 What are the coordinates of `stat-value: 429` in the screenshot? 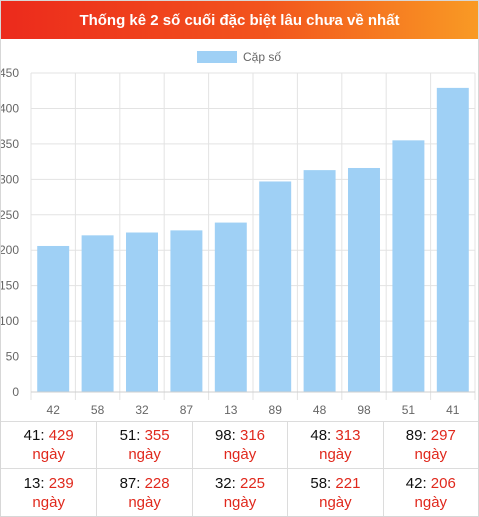 It's located at (61, 435).